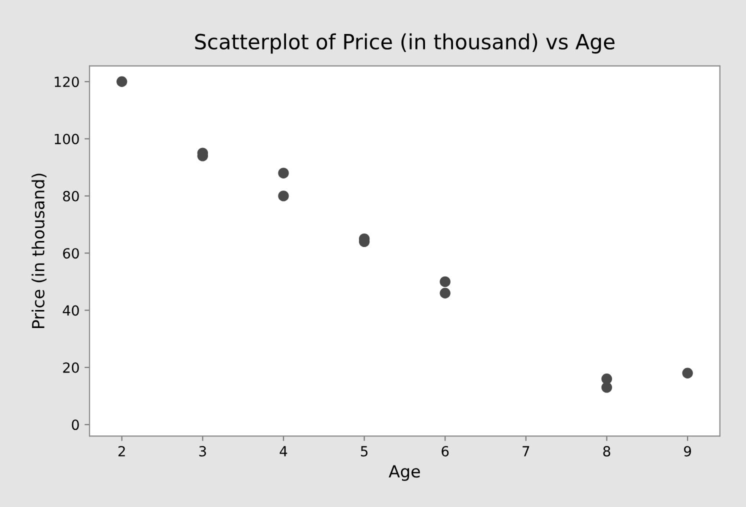 This screenshot has height=507, width=746. Describe the element at coordinates (71, 253) in the screenshot. I see `y-tick-label: 60` at that location.